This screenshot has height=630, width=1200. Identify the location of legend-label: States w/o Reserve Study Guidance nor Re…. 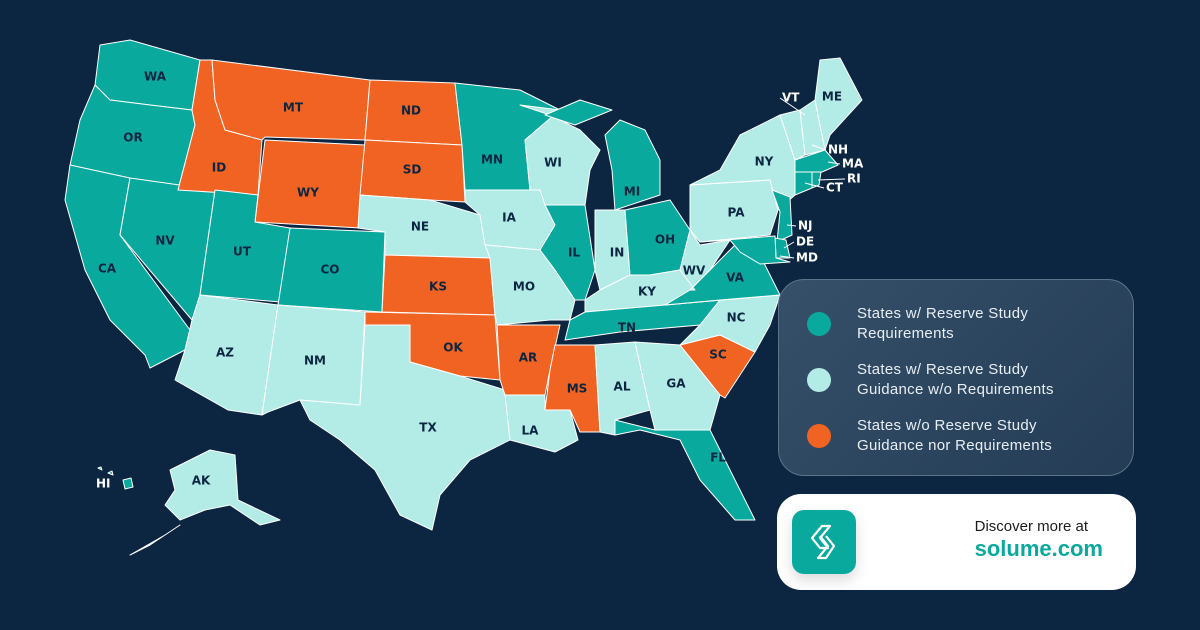
(955, 435).